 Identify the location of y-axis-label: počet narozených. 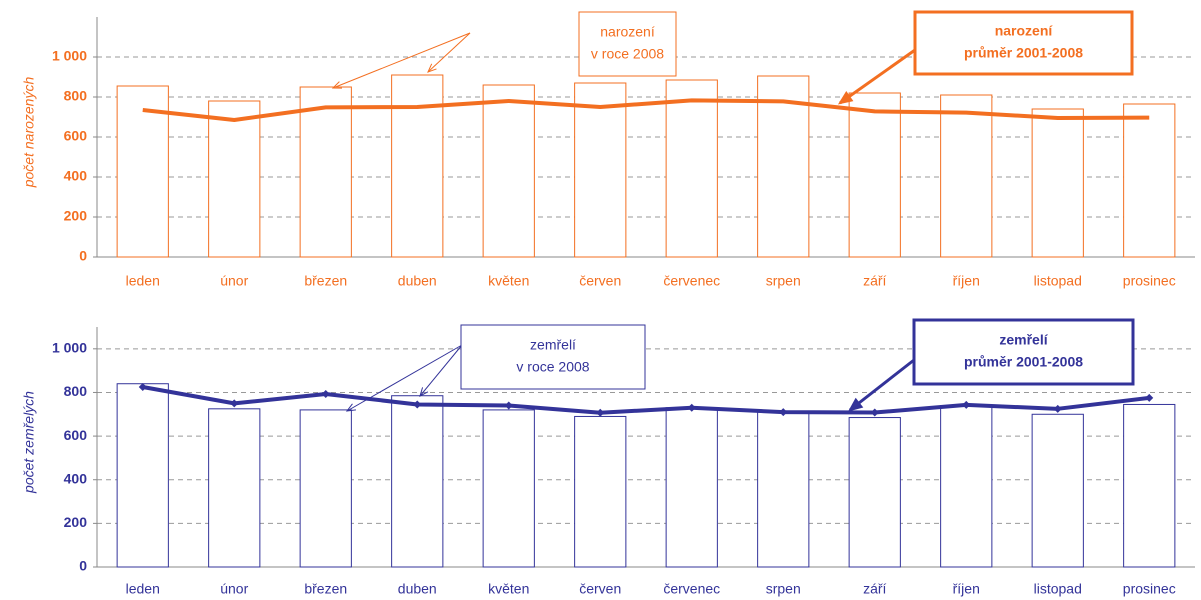
(29, 133).